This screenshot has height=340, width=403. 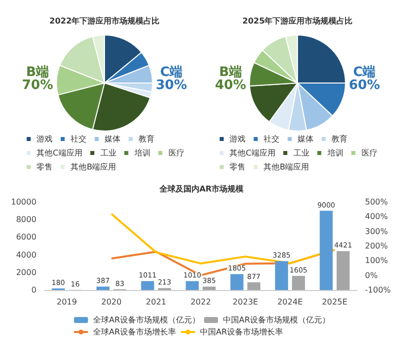 I want to click on legend-label: 中国AR设备市场增长率, so click(x=242, y=332).